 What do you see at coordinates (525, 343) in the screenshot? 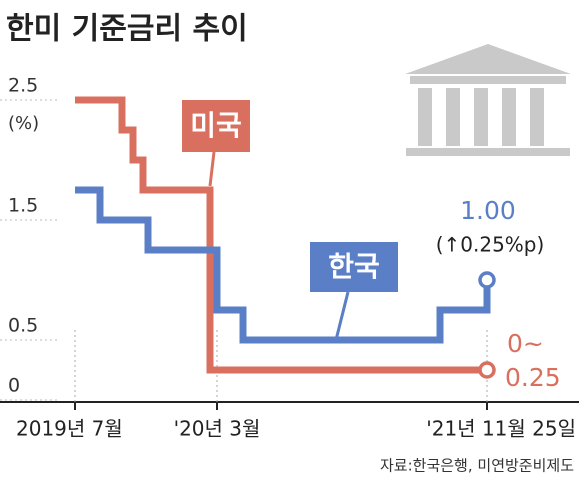
I see `annotation: 0~` at bounding box center [525, 343].